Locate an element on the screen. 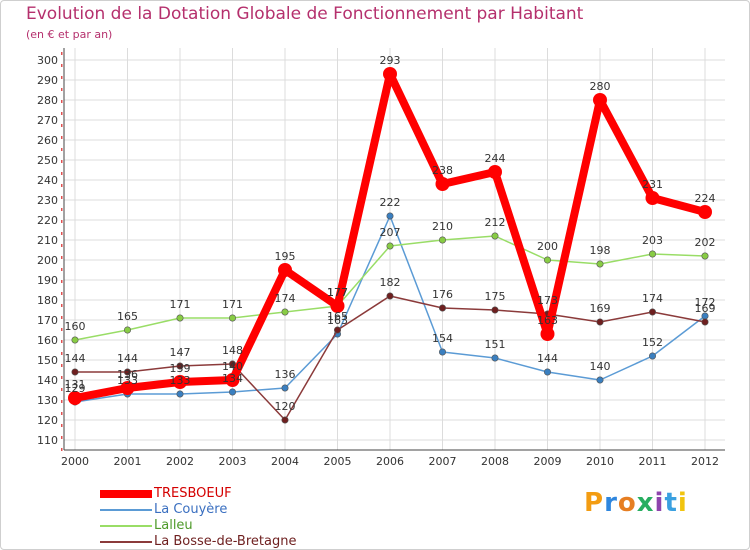  data-label-0: 140 is located at coordinates (232, 366).